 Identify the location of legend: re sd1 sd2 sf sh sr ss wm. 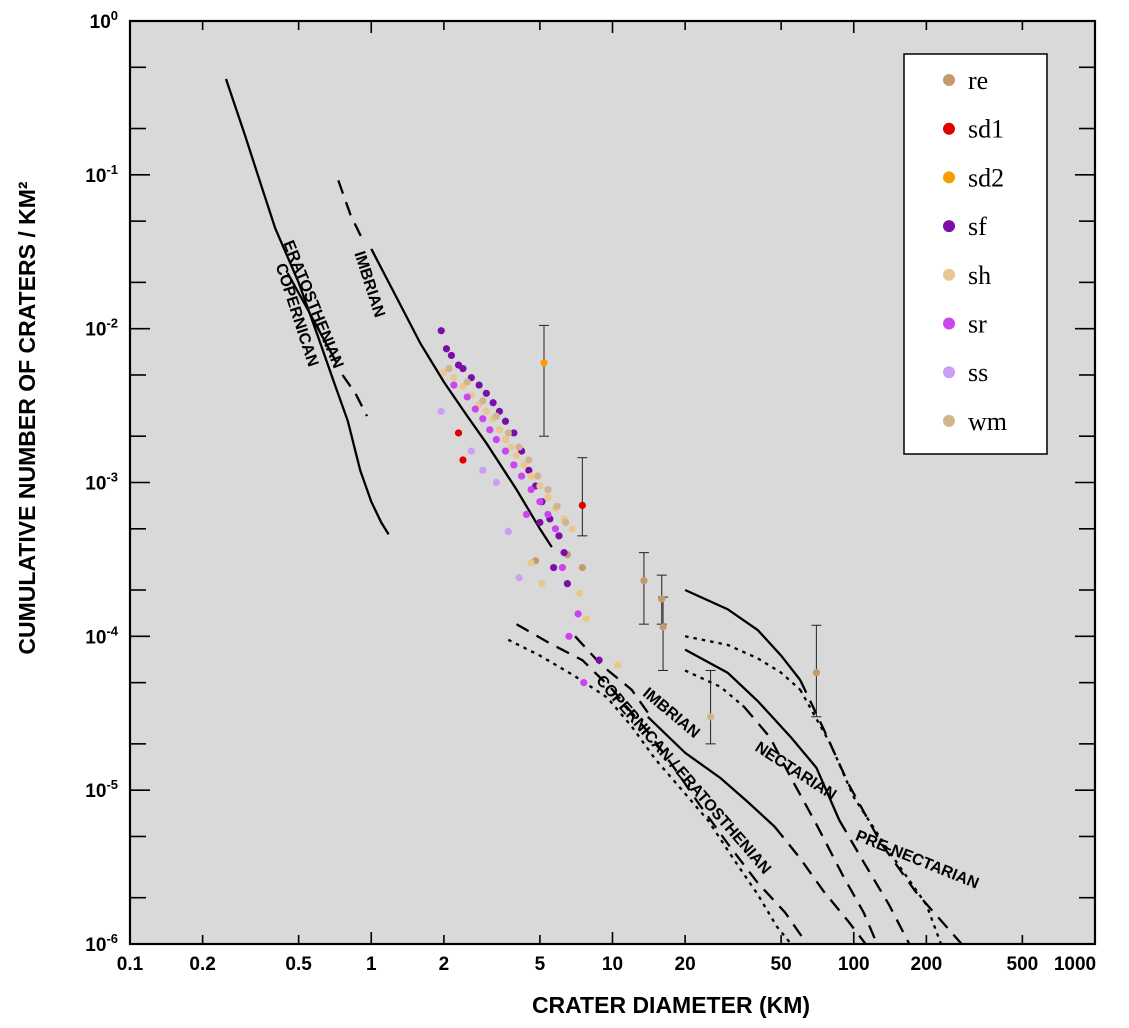
(975, 254).